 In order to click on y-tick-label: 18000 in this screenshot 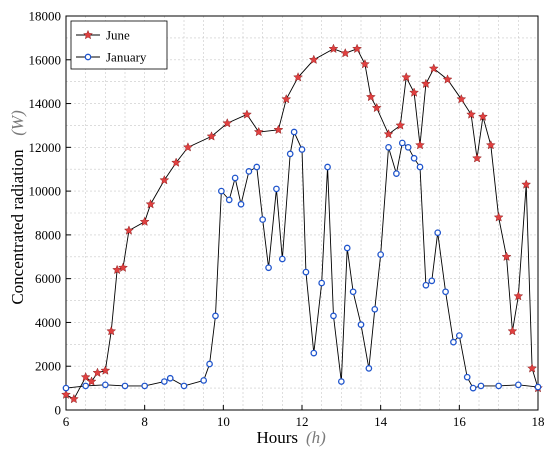, I will do `click(45, 16)`.